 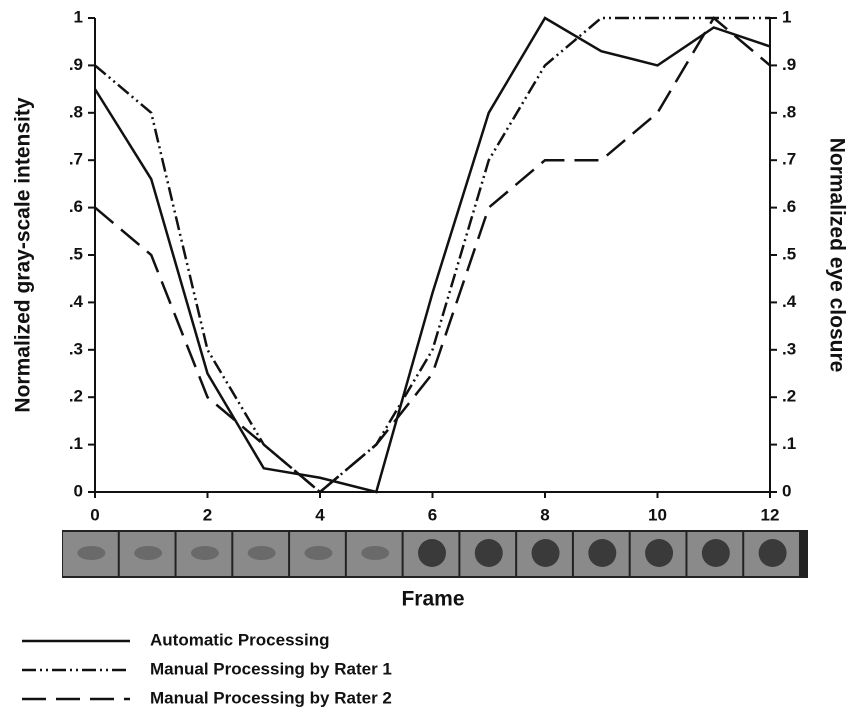 I want to click on y-tick-label: 1, so click(x=78, y=16).